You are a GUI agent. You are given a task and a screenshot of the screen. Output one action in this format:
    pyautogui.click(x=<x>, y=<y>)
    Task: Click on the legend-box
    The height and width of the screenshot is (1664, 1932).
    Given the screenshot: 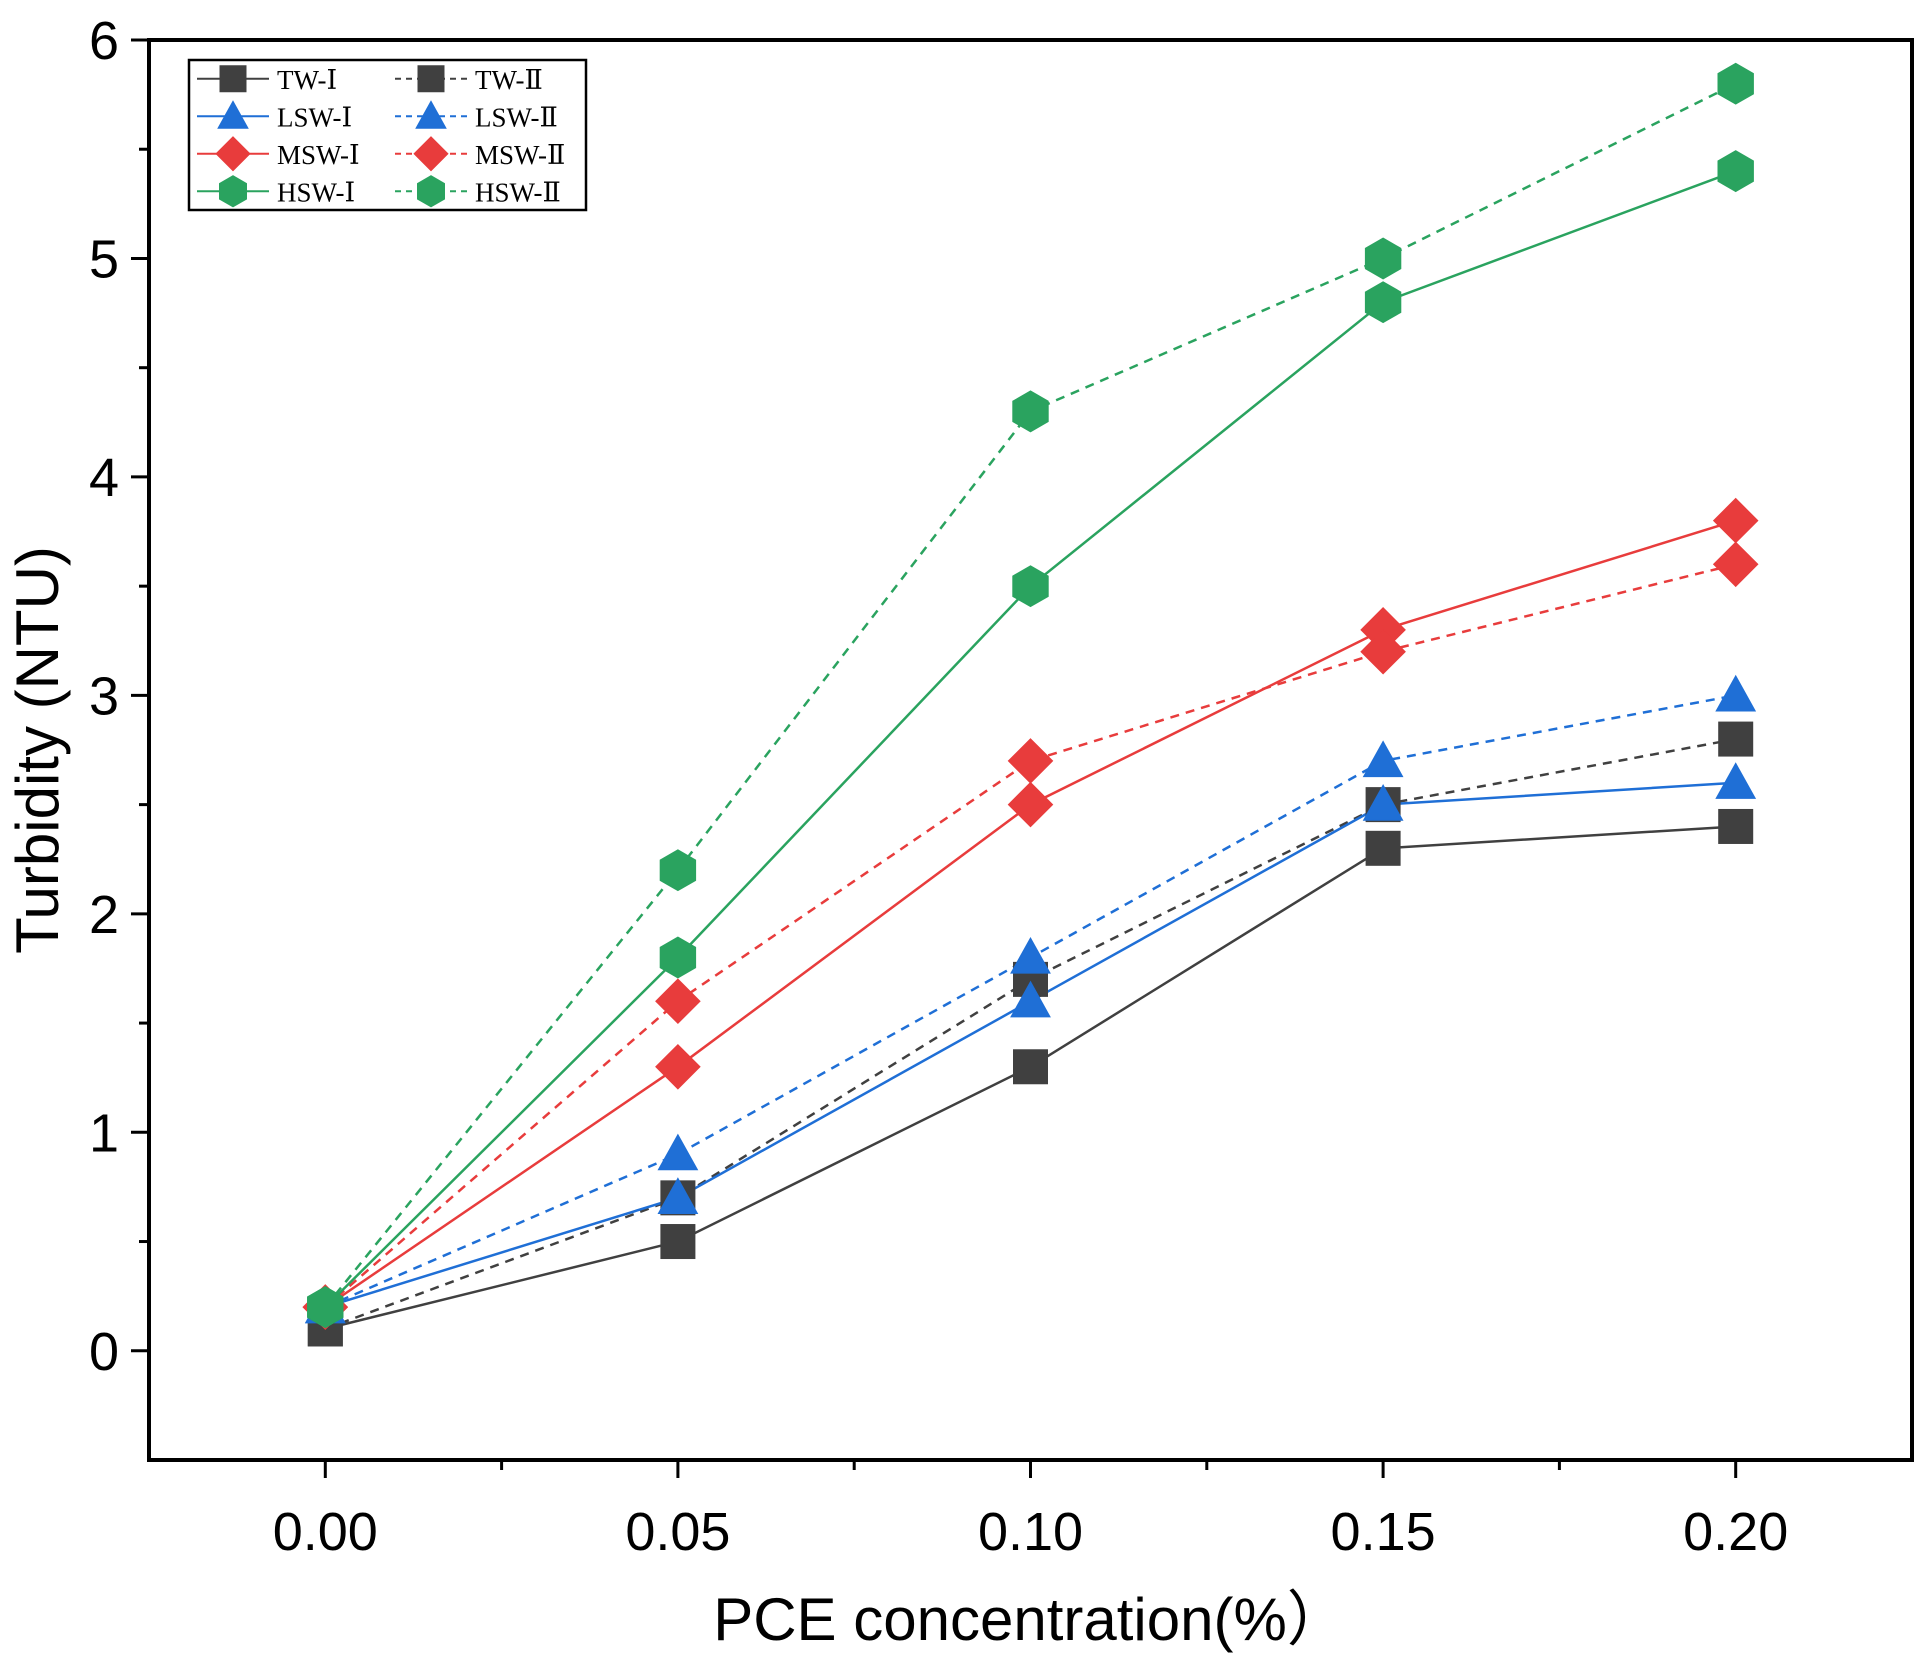 What is the action you would take?
    pyautogui.click(x=387, y=135)
    